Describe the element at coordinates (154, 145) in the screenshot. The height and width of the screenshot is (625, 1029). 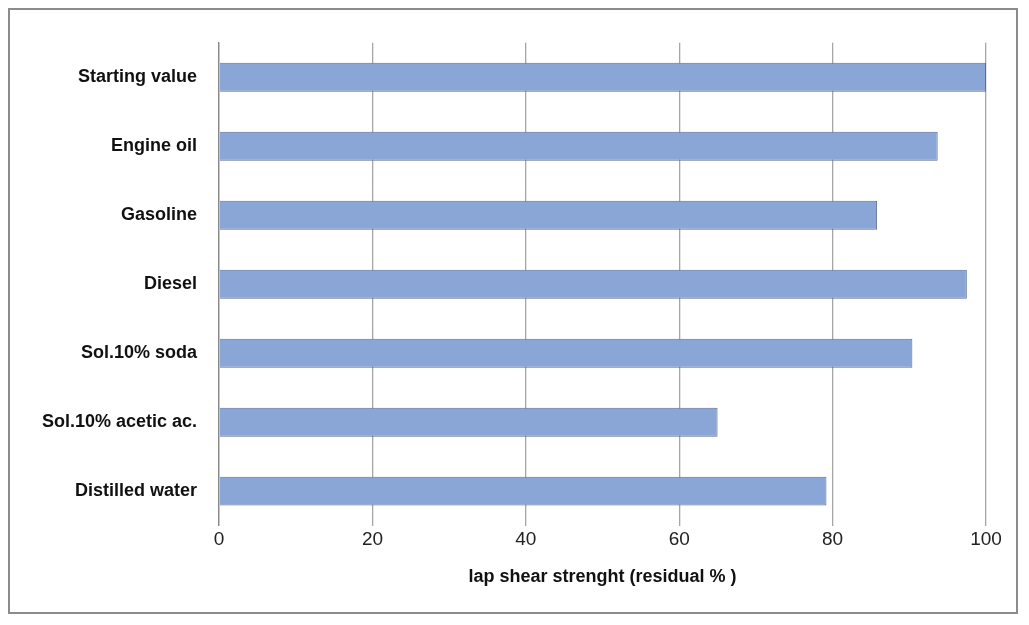
I see `y-tick-label: Engine oil` at that location.